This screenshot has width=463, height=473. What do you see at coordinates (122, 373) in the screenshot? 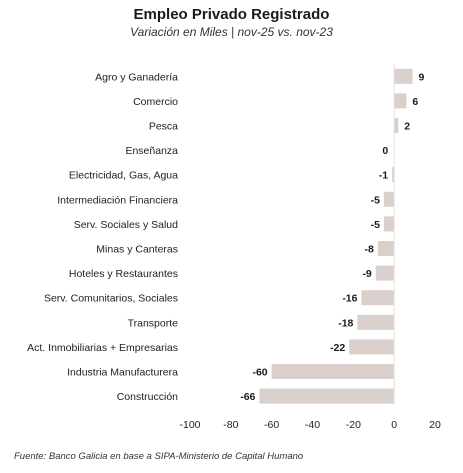
I see `category-label: Industria Manufacturera` at bounding box center [122, 373].